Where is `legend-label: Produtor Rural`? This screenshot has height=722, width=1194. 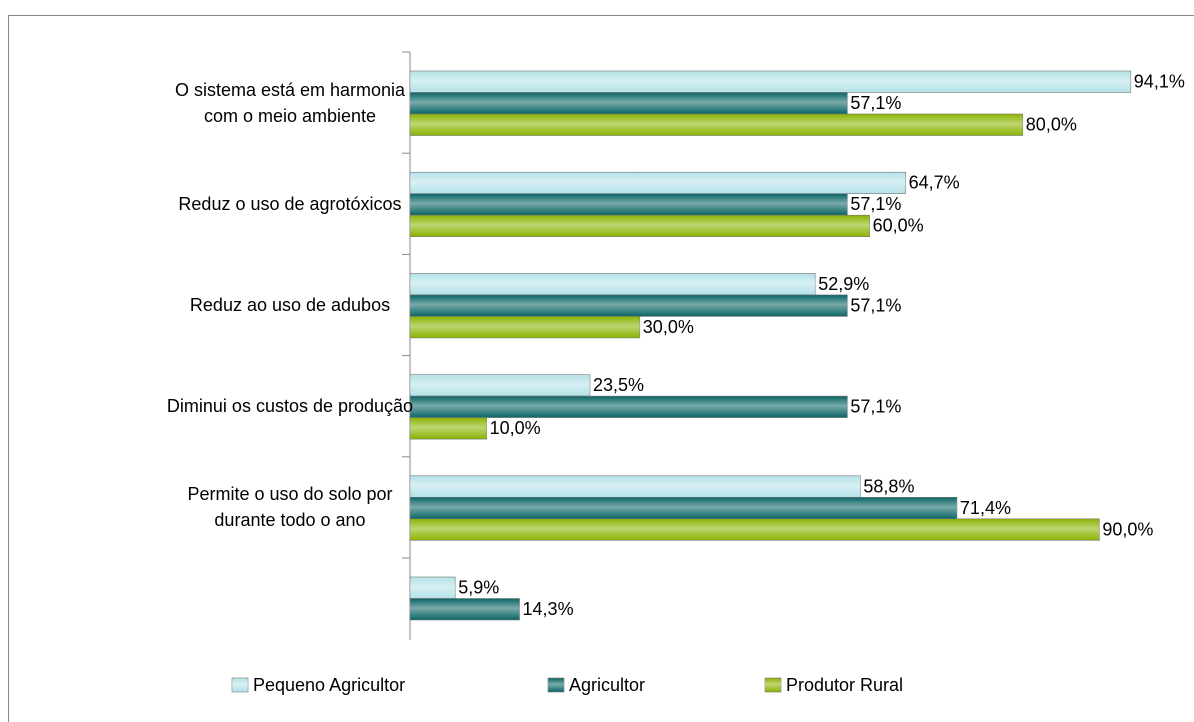 legend-label: Produtor Rural is located at coordinates (844, 685).